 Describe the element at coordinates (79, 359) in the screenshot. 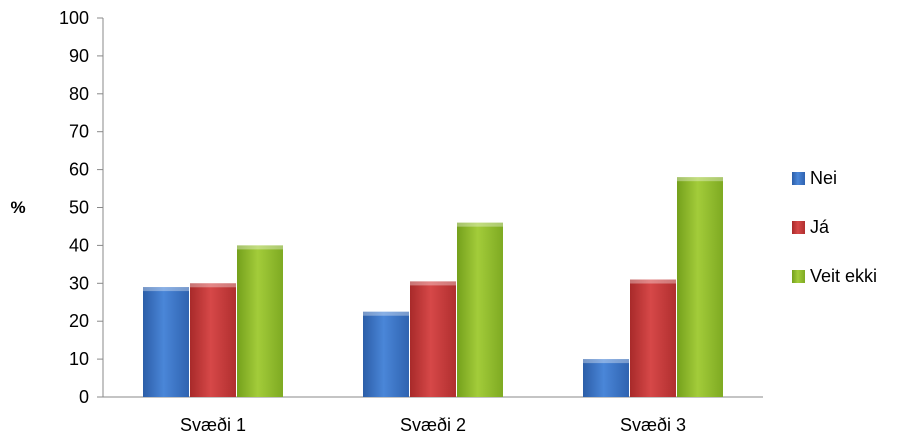

I see `y-tick-label: 10` at that location.